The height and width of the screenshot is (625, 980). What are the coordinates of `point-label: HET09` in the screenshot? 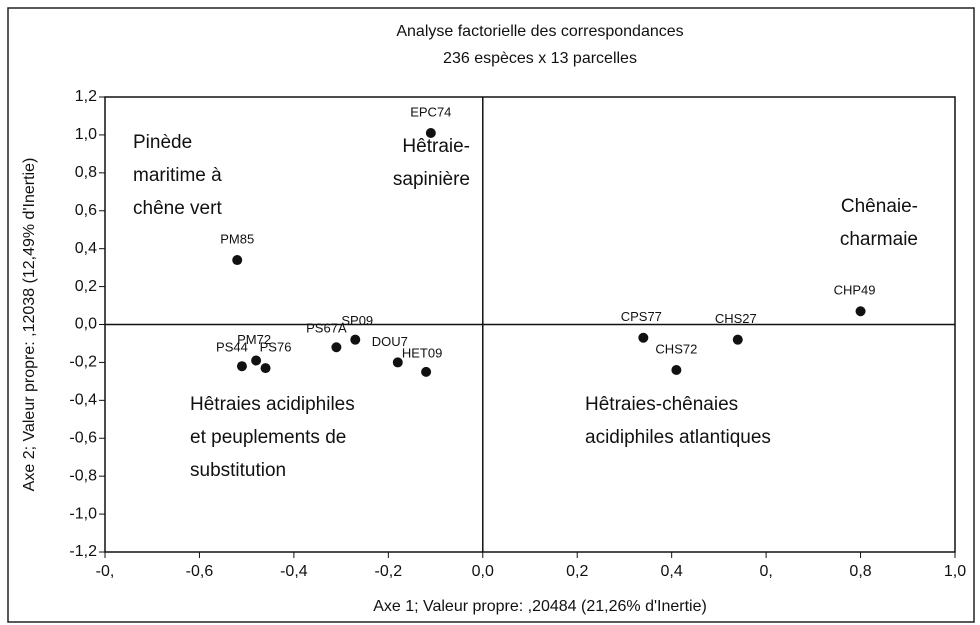 It's located at (422, 352).